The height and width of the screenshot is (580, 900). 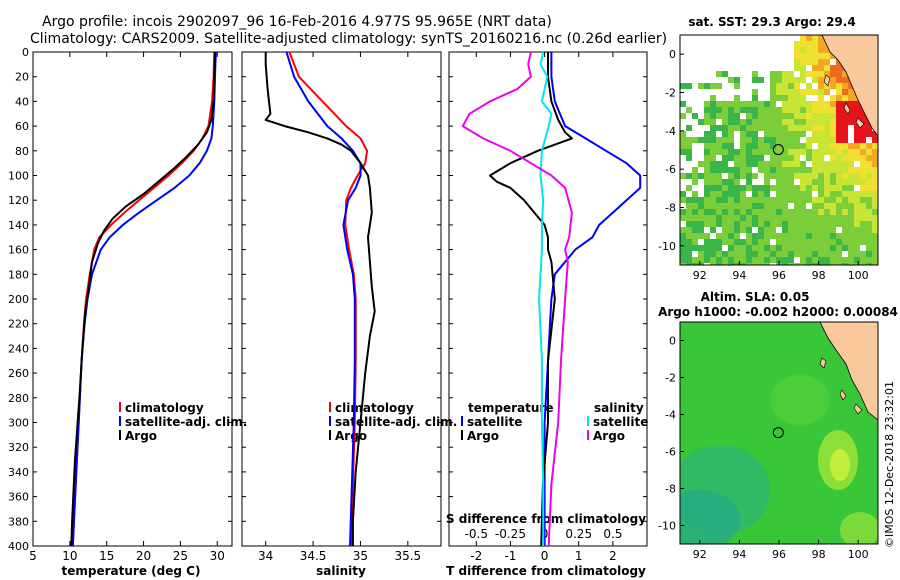 What do you see at coordinates (739, 275) in the screenshot?
I see `sst-x-tick-label: 94` at bounding box center [739, 275].